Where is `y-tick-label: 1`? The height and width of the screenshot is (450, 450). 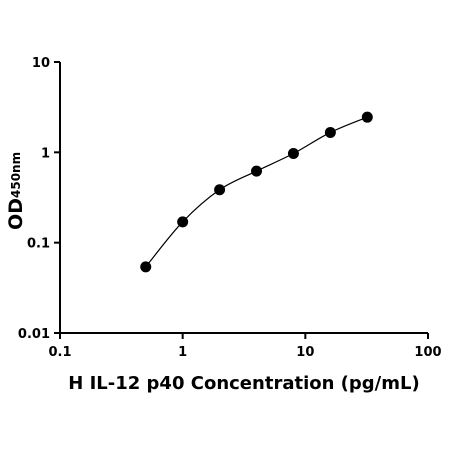
y-tick-label: 1 is located at coordinates (45, 153).